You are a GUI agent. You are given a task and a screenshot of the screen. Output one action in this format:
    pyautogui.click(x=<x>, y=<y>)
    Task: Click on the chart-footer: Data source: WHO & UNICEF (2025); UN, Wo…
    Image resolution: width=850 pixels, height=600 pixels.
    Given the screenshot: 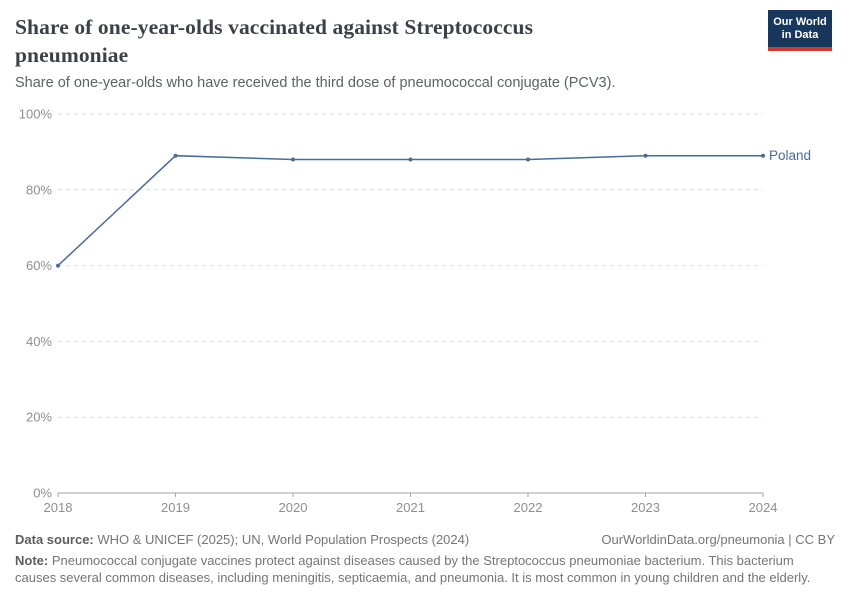 What is the action you would take?
    pyautogui.click(x=425, y=559)
    